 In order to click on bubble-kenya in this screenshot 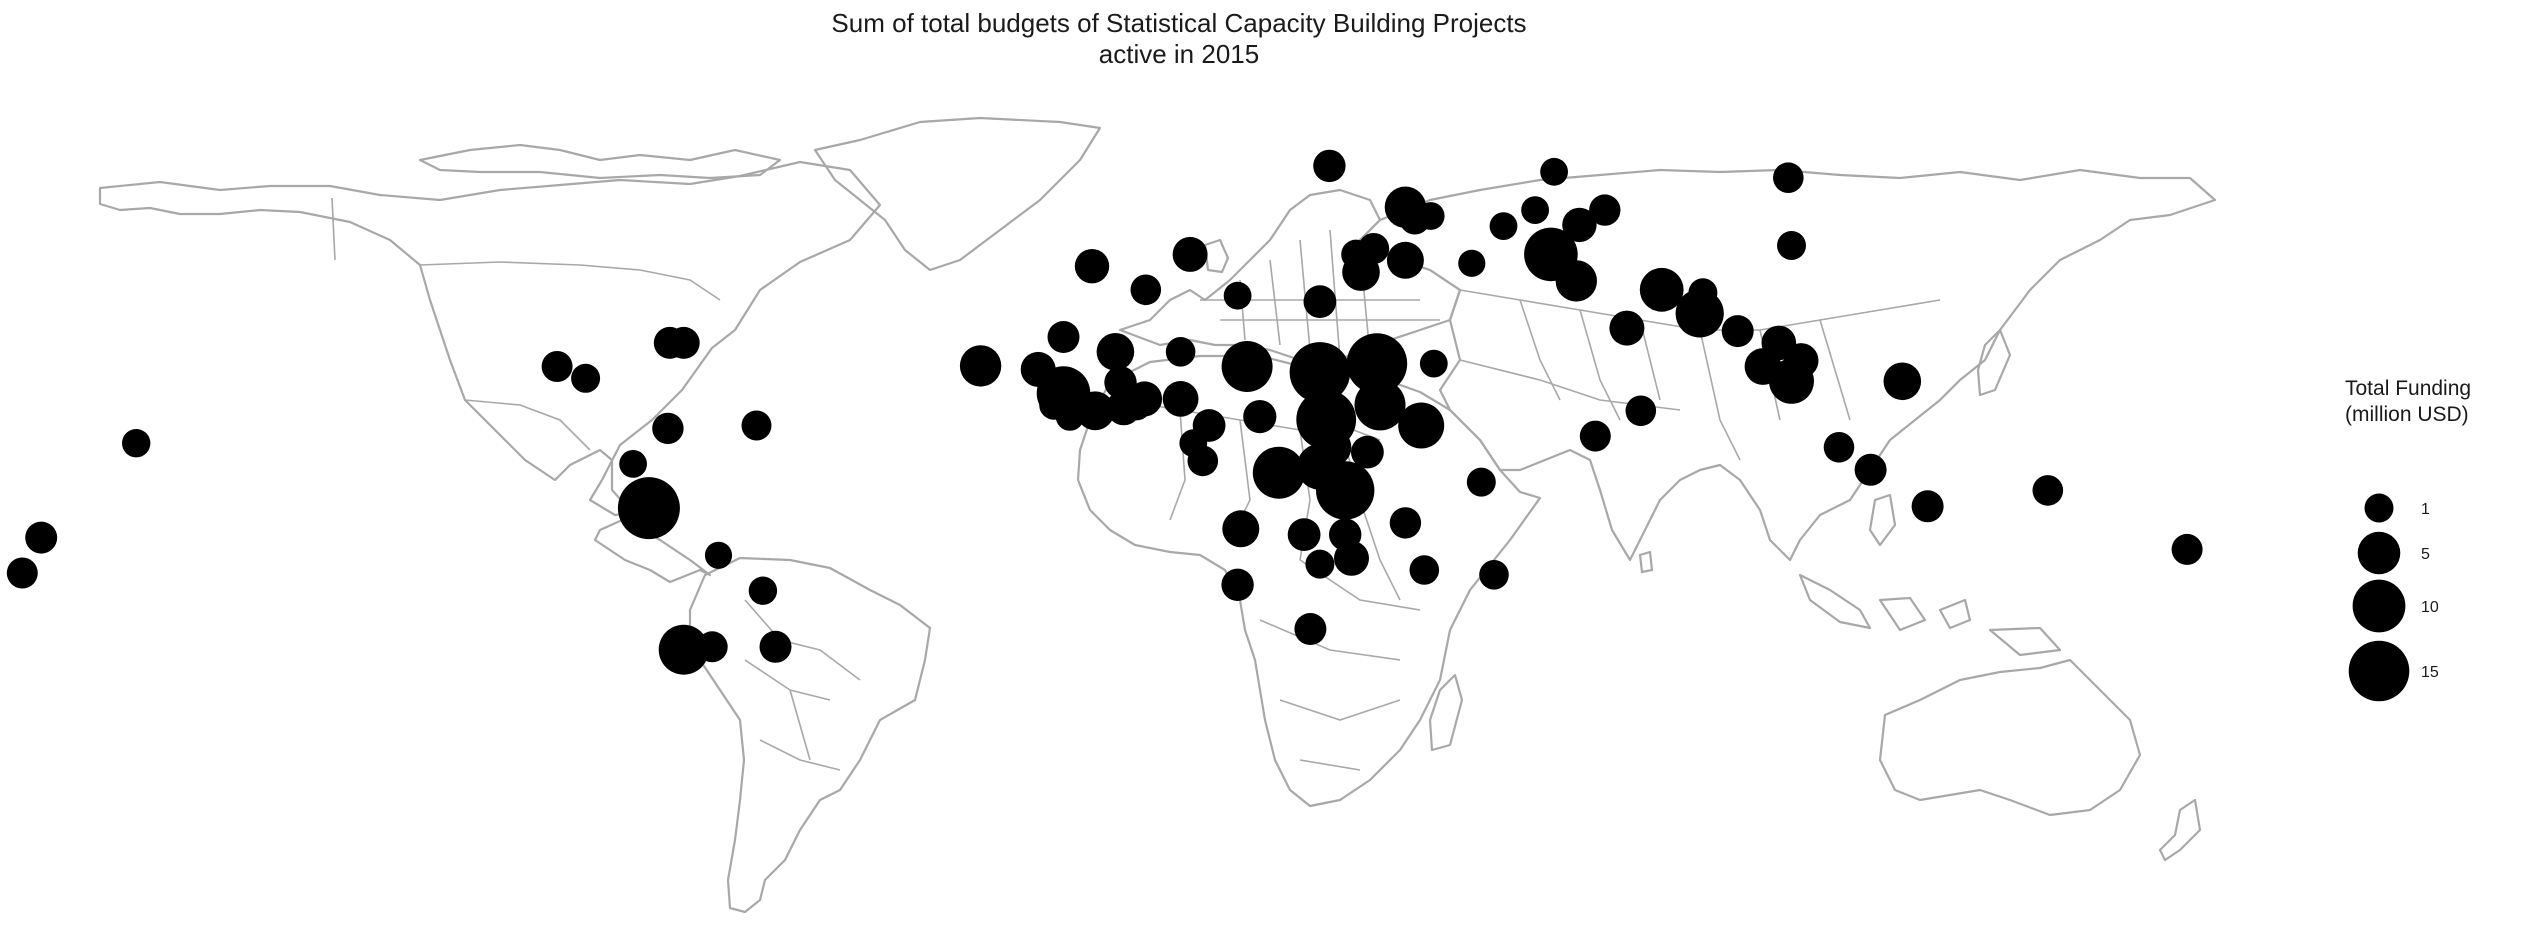, I will do `click(1367, 452)`.